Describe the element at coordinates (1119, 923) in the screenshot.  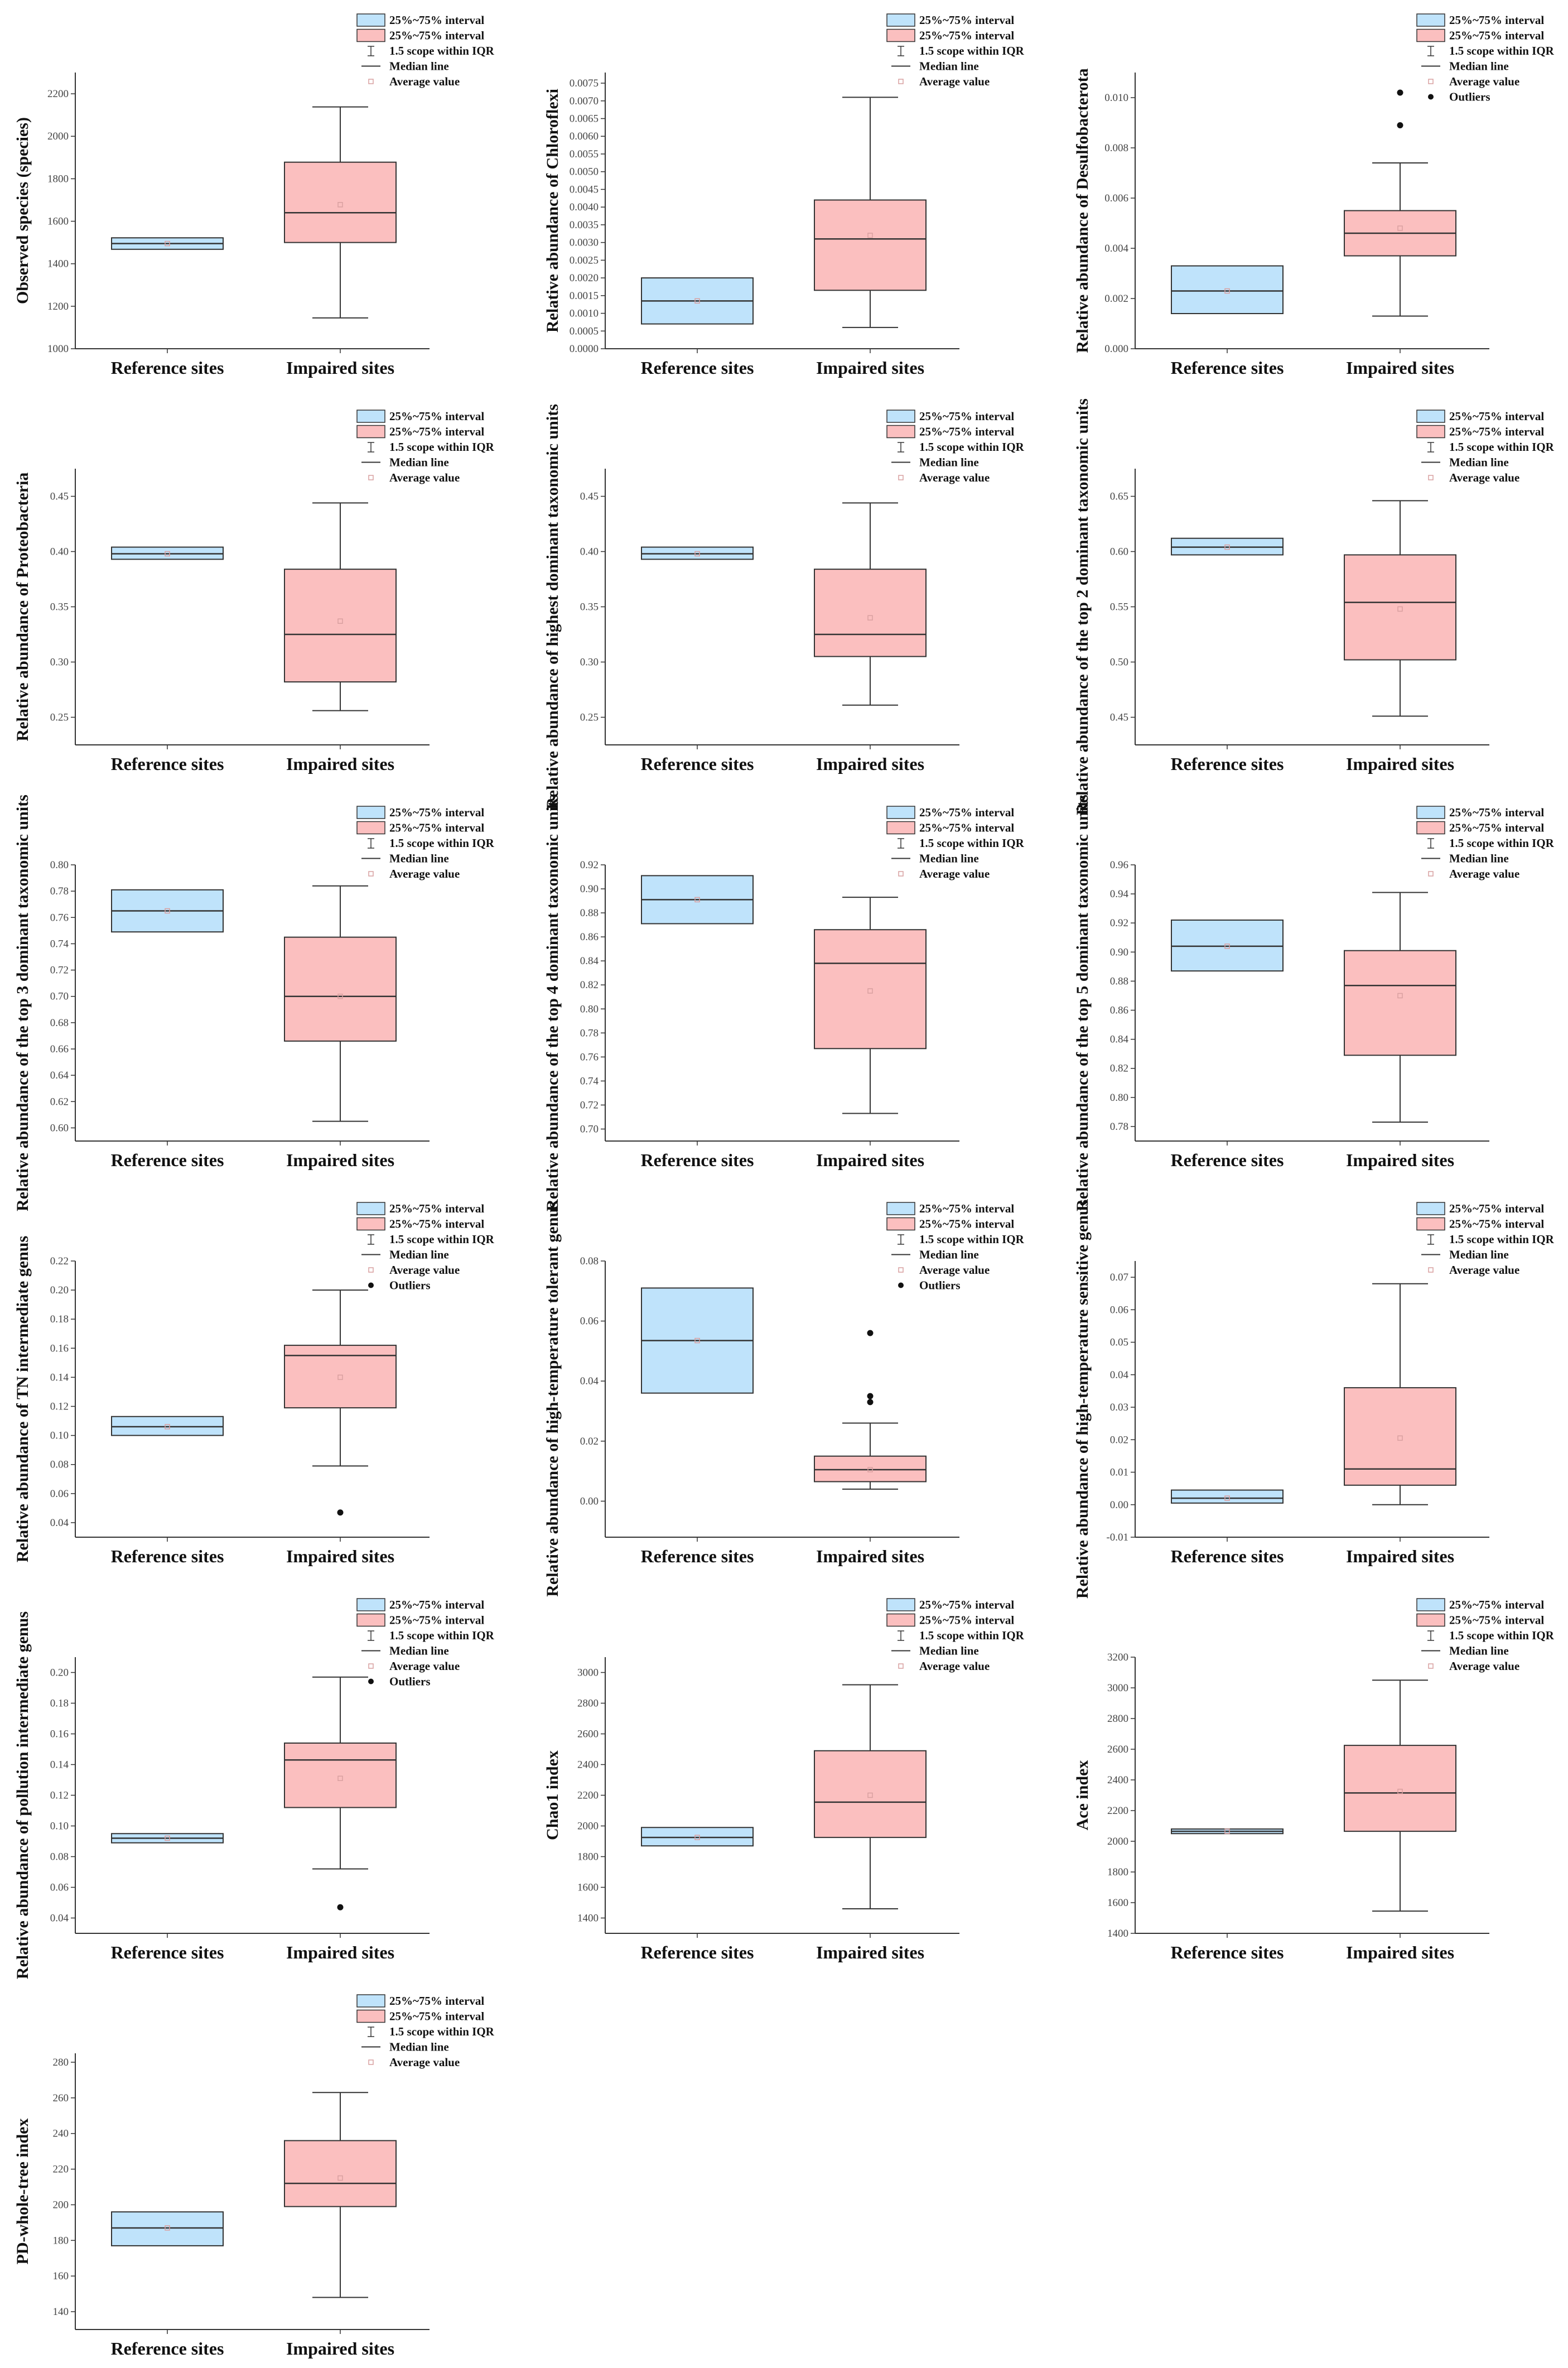
I see `y-tick-label: 0.92` at that location.